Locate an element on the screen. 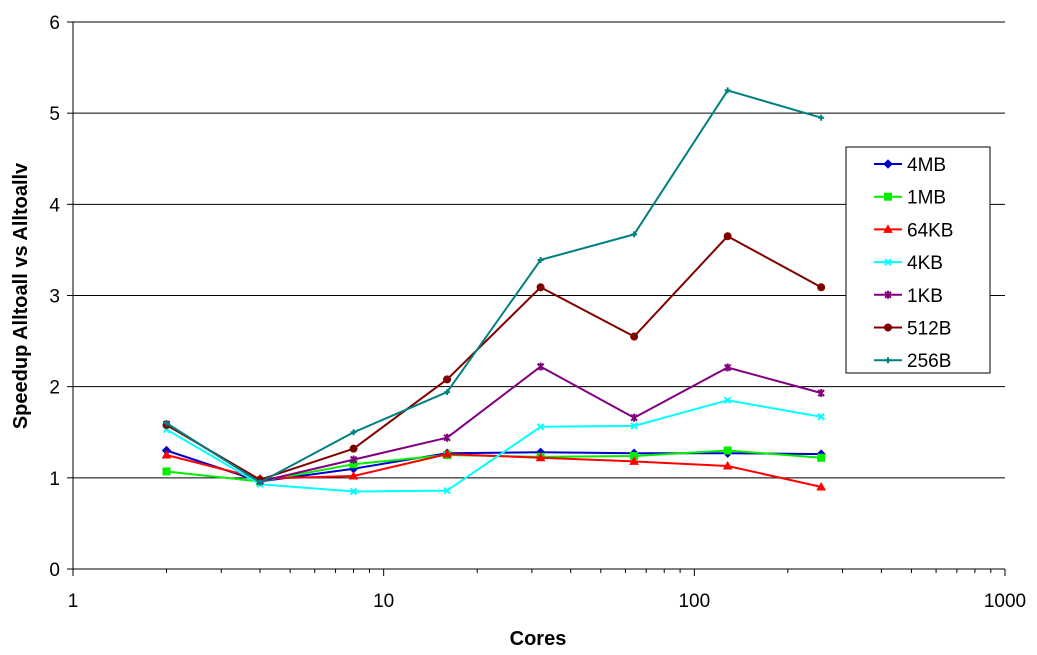 This screenshot has height=655, width=1037. y-tick-label: 6 is located at coordinates (54, 23).